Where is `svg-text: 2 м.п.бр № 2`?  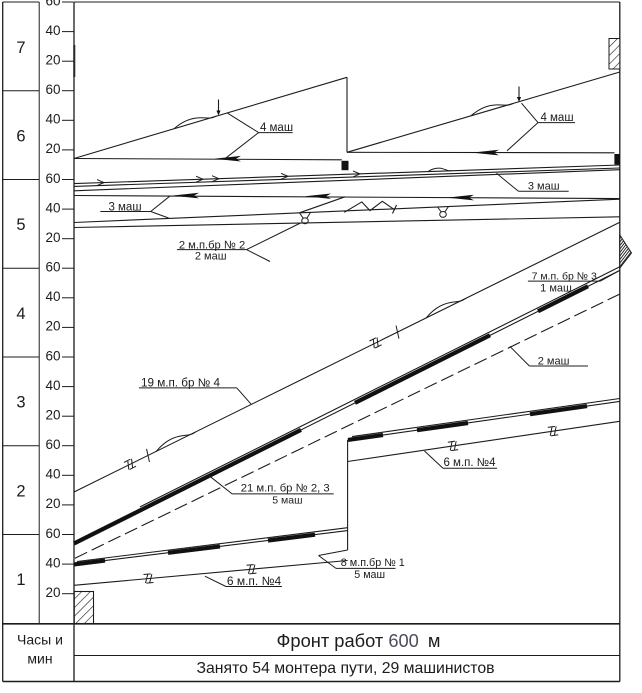 svg-text: 2 м.п.бр № 2 is located at coordinates (212, 246).